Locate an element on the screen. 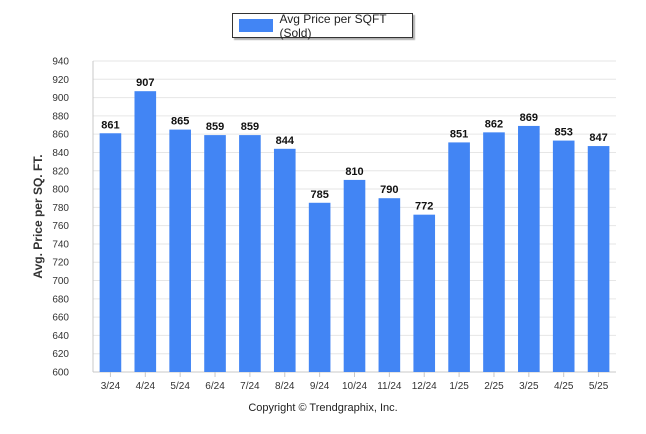  y-tick-label: 800 is located at coordinates (60, 190).